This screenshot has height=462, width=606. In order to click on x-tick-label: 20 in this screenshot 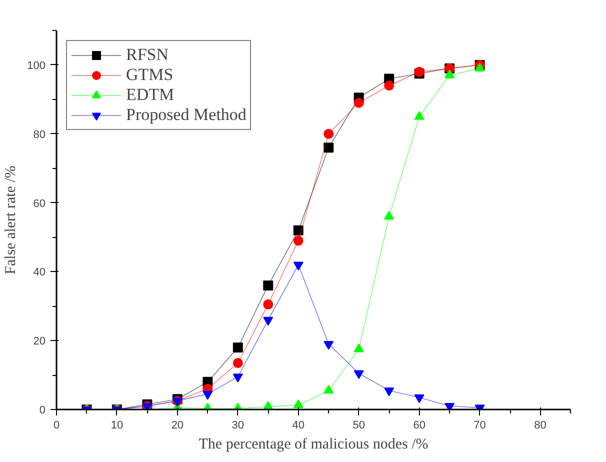, I will do `click(177, 426)`.